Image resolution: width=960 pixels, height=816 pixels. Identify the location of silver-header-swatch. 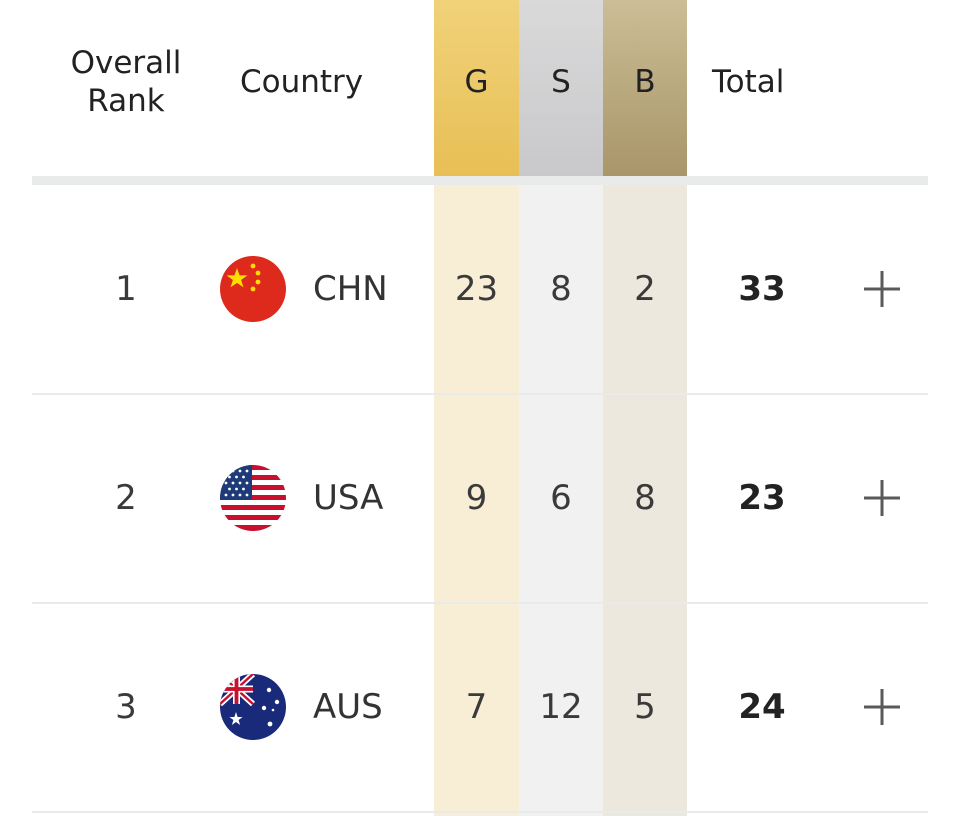
(561, 88).